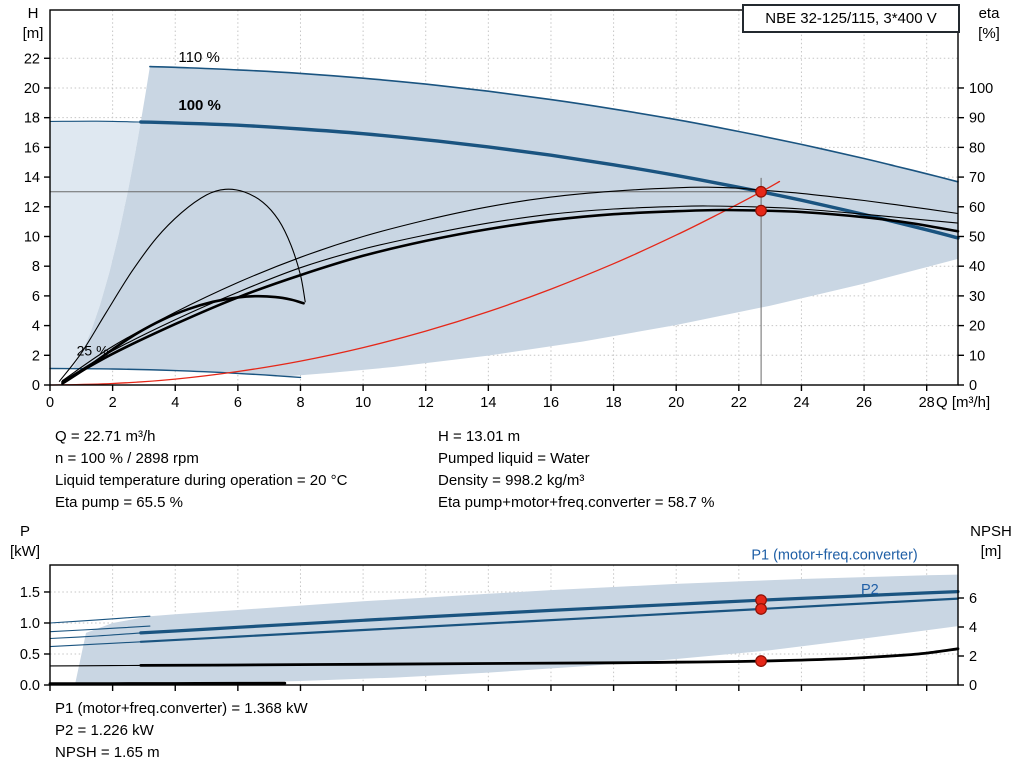  I want to click on info-q: Q = 22.71 m³/h, so click(105, 436).